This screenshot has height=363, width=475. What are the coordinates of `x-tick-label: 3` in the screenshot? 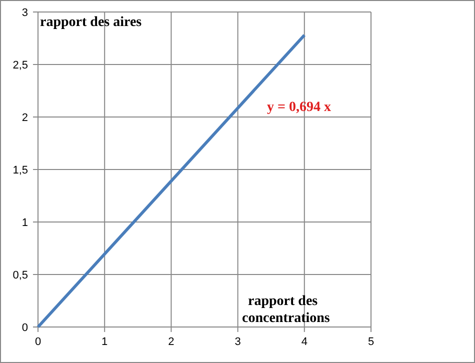 It's located at (237, 342).